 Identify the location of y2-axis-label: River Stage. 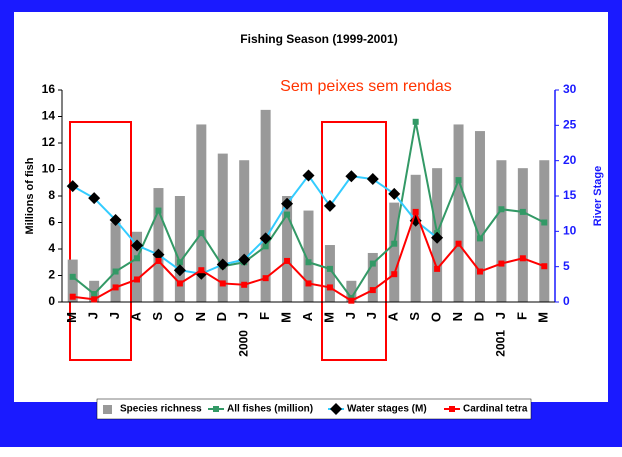
(598, 196).